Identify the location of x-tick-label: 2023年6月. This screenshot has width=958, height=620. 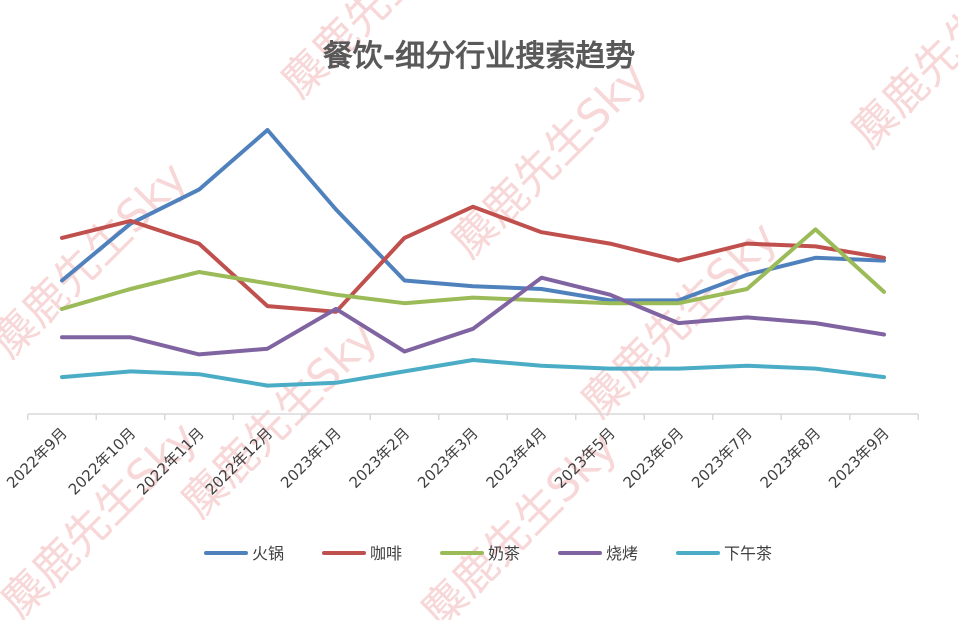
(654, 458).